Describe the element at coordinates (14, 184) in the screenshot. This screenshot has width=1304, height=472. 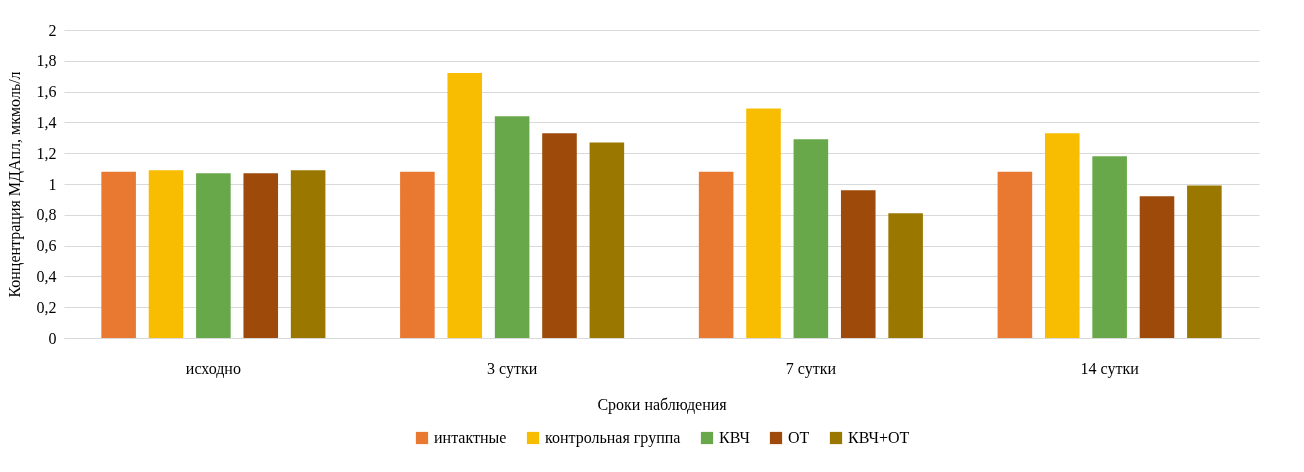
I see `y-axis-title: Концентрация МДАпл, мкмоль/л` at that location.